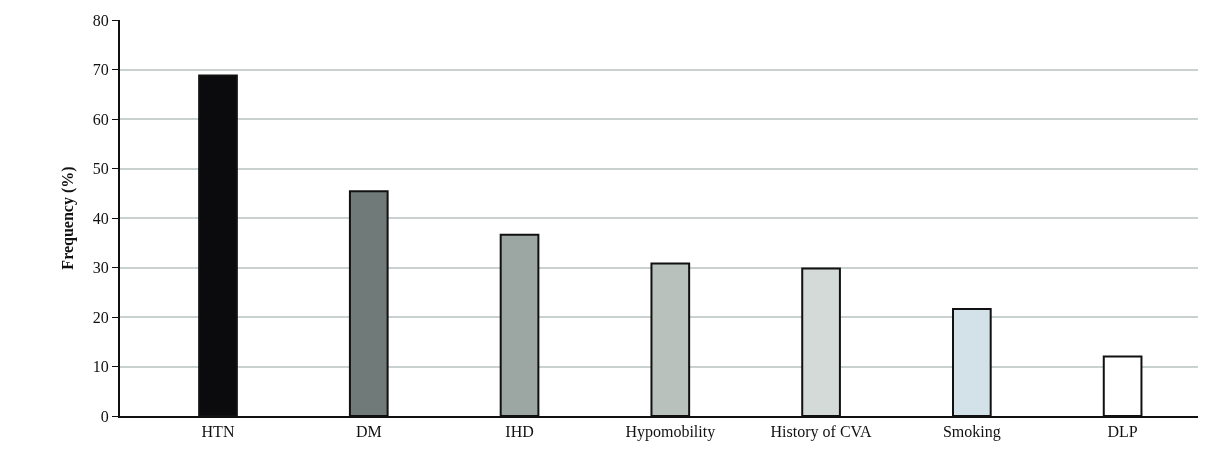  What do you see at coordinates (100, 169) in the screenshot?
I see `y-tick-label: 50` at bounding box center [100, 169].